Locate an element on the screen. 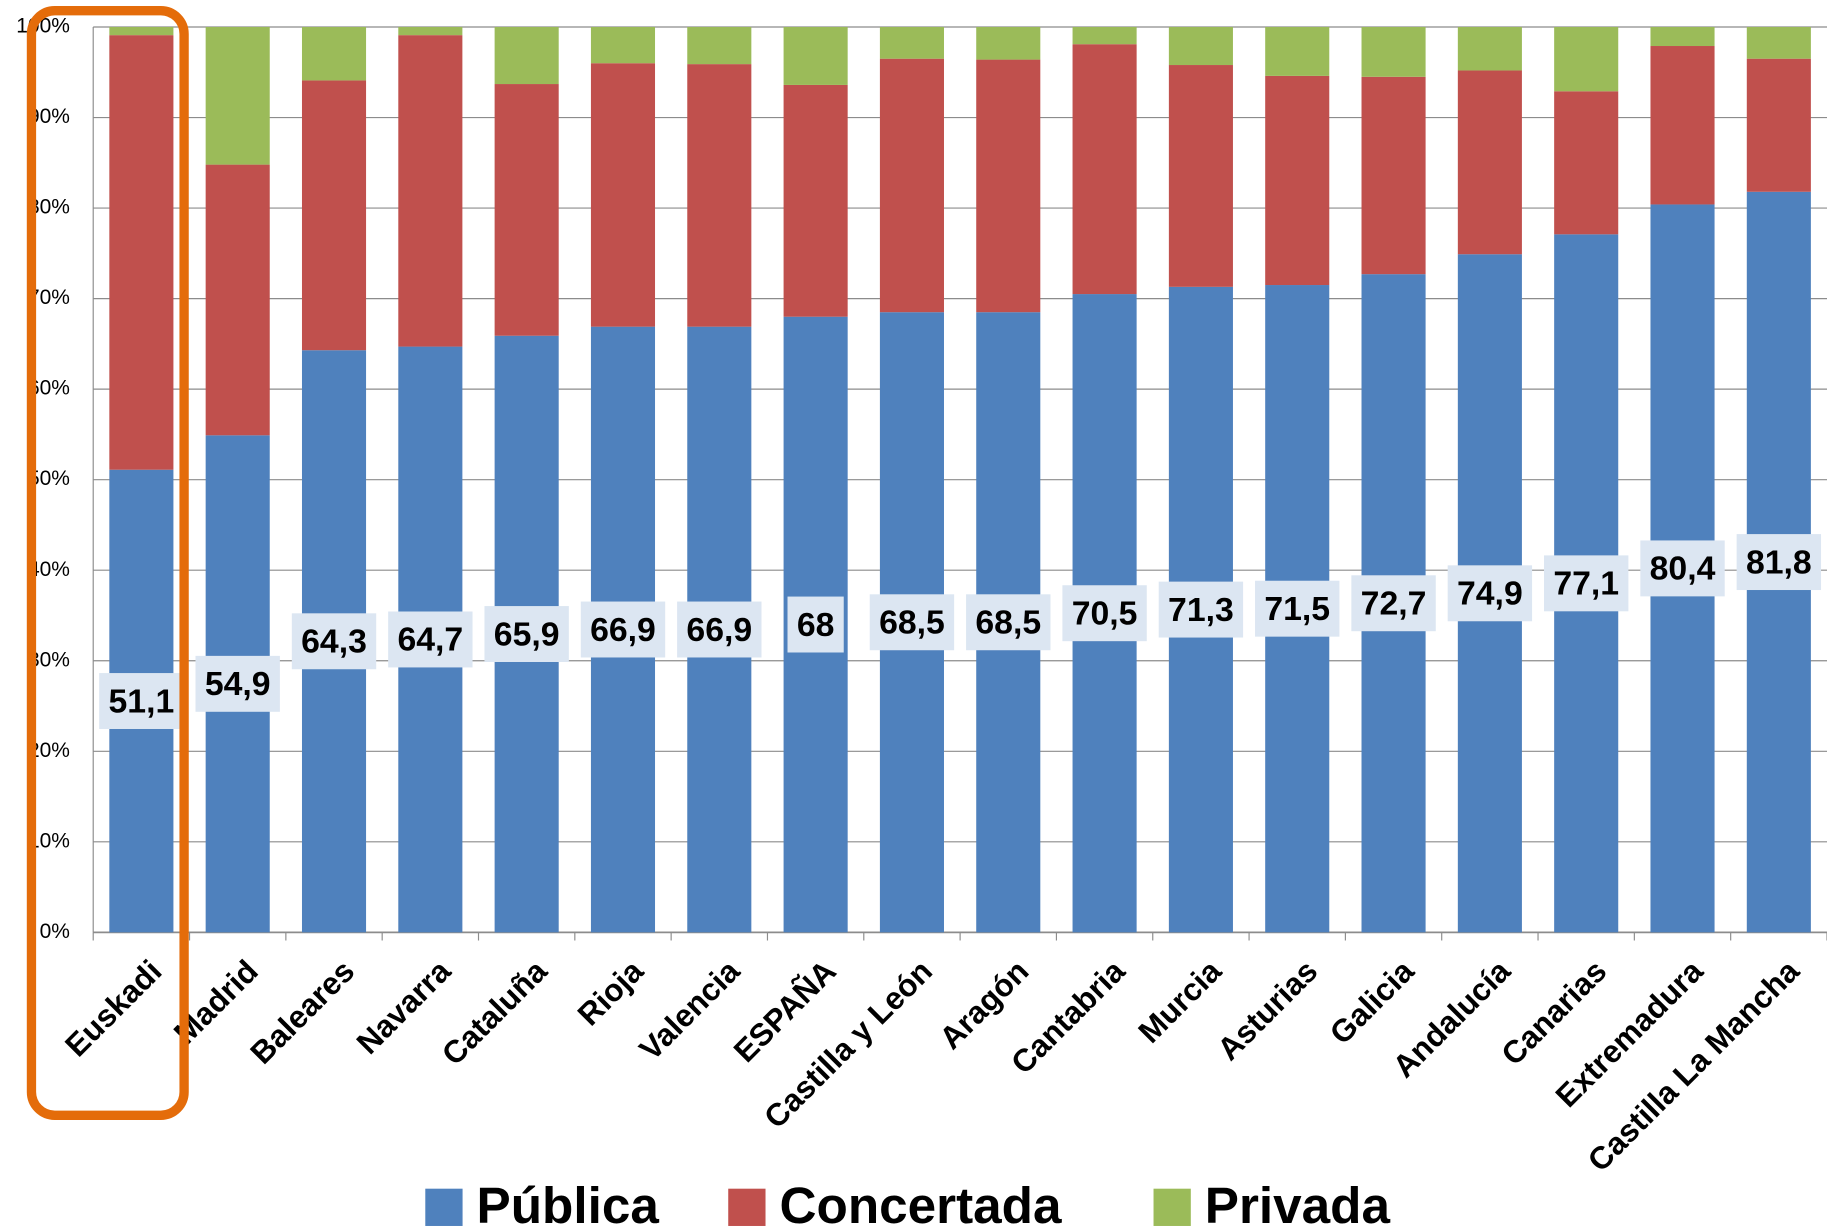 The image size is (1827, 1232). y-tick-label: 20% is located at coordinates (49, 750).